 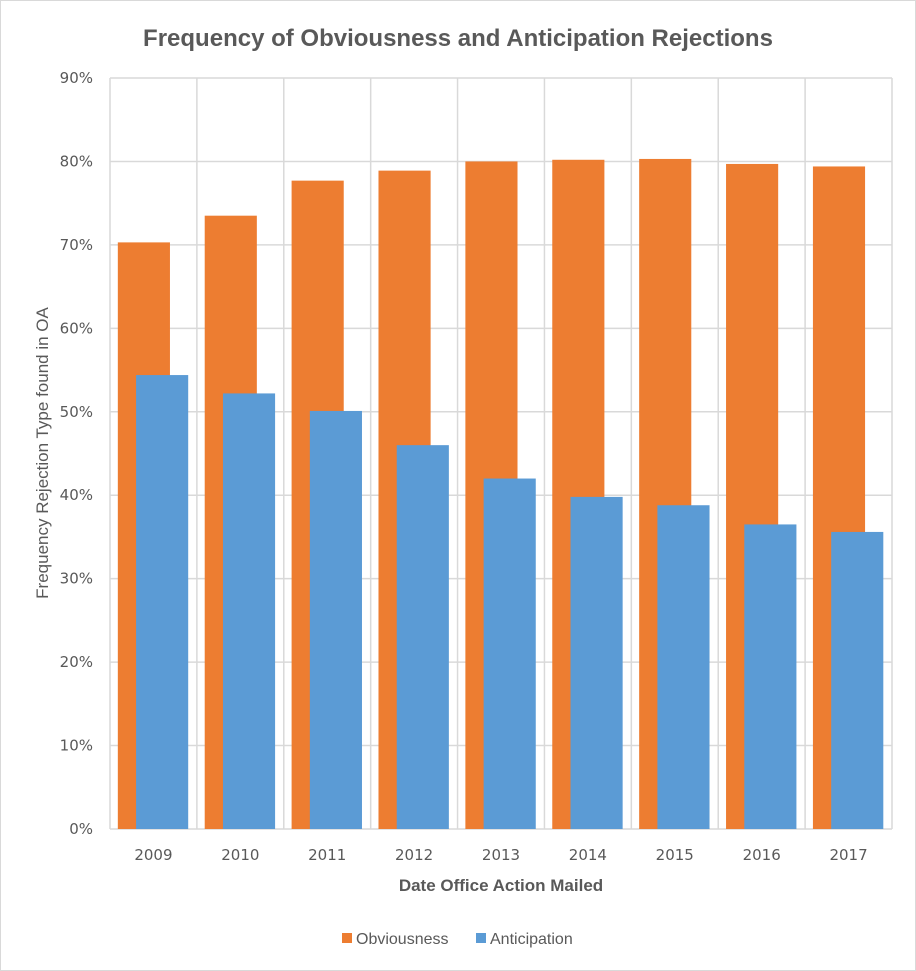 I want to click on legend-item-obviousness: Obviousness, so click(x=395, y=939).